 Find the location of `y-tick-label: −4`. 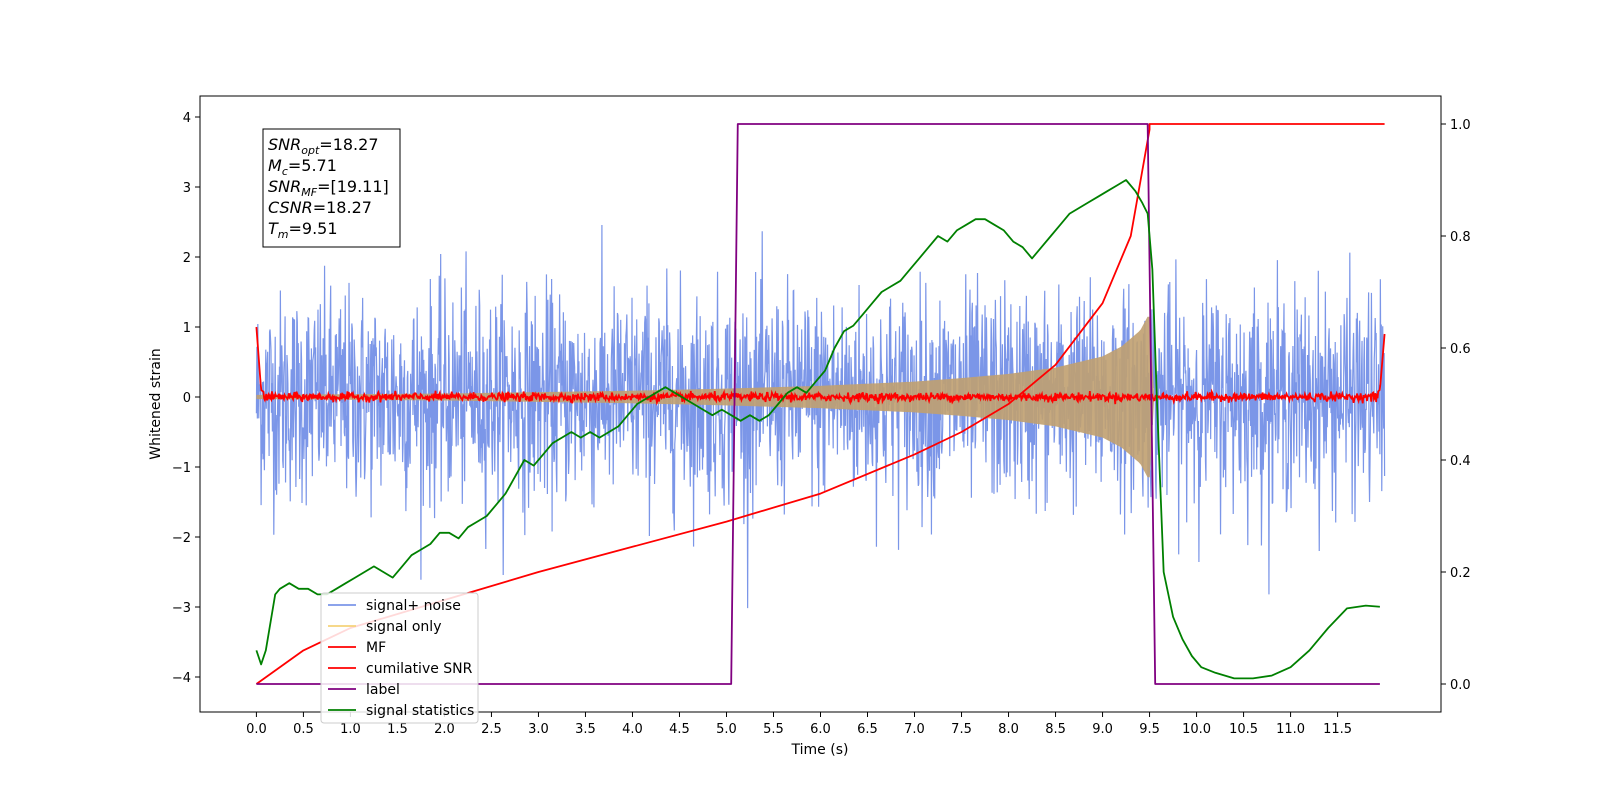

y-tick-label: −4 is located at coordinates (181, 678).